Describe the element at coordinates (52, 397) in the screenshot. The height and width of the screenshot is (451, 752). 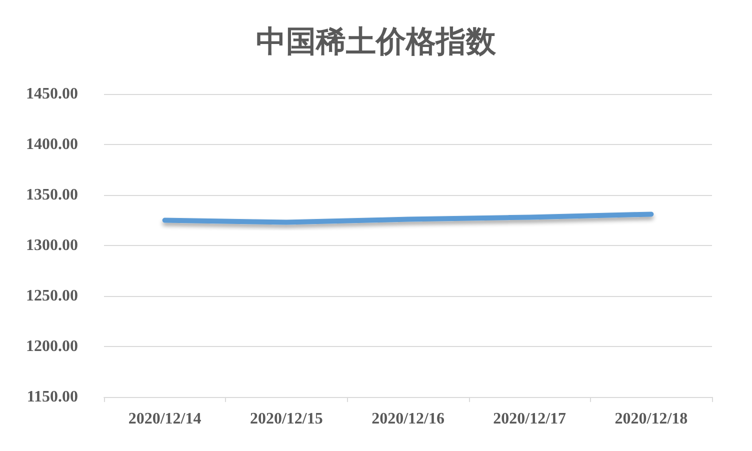
I see `y-tick-label: 1150.00` at that location.